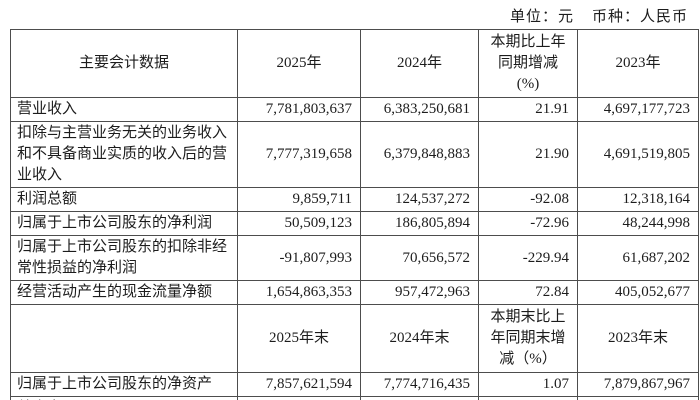  I want to click on header-2024: 2024年, so click(419, 63).